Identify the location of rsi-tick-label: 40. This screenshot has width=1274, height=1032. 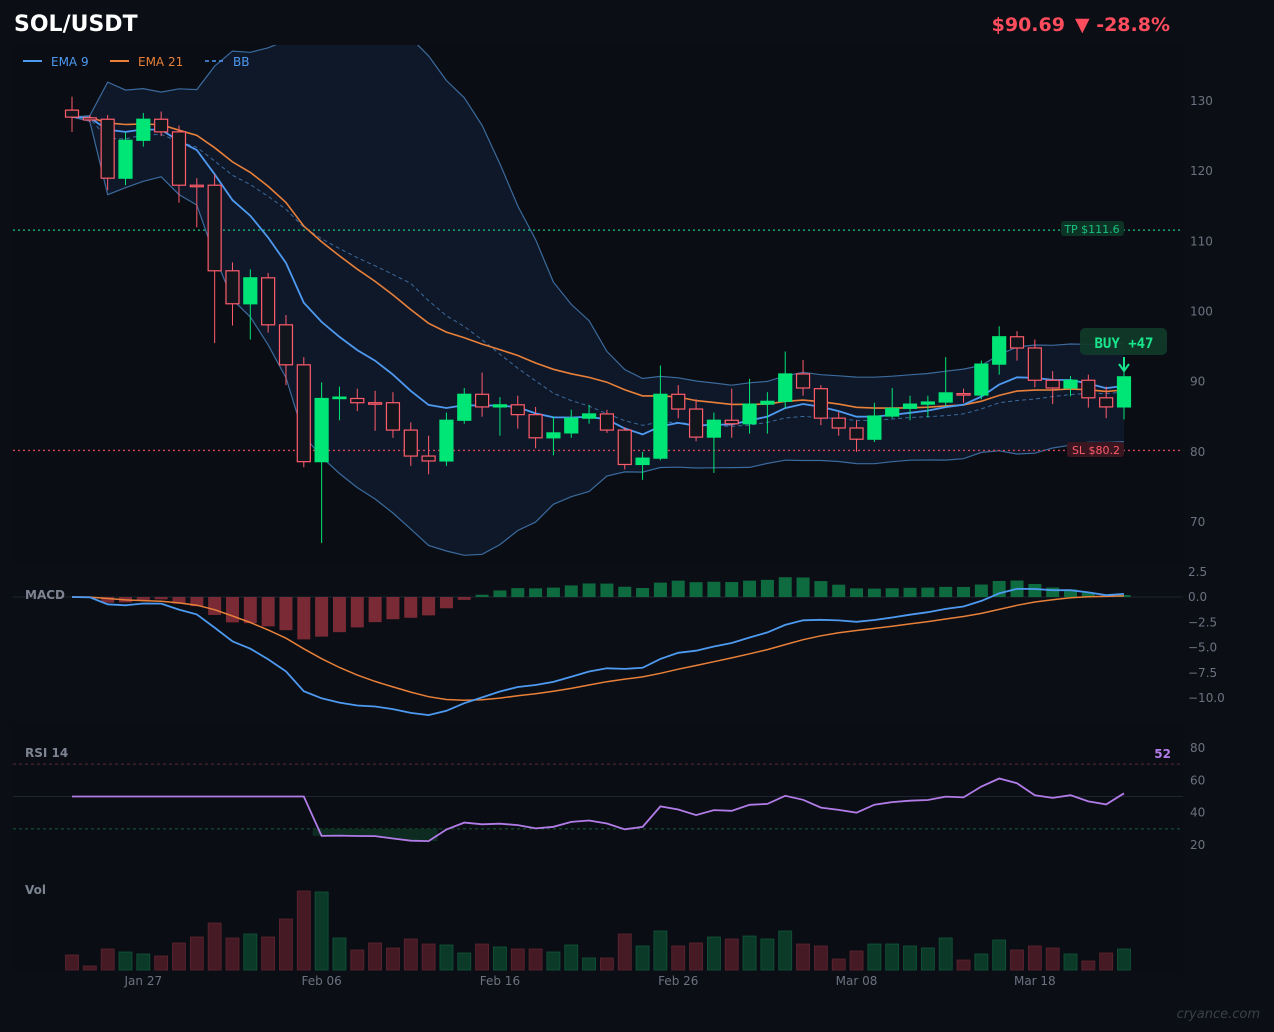
(1197, 813).